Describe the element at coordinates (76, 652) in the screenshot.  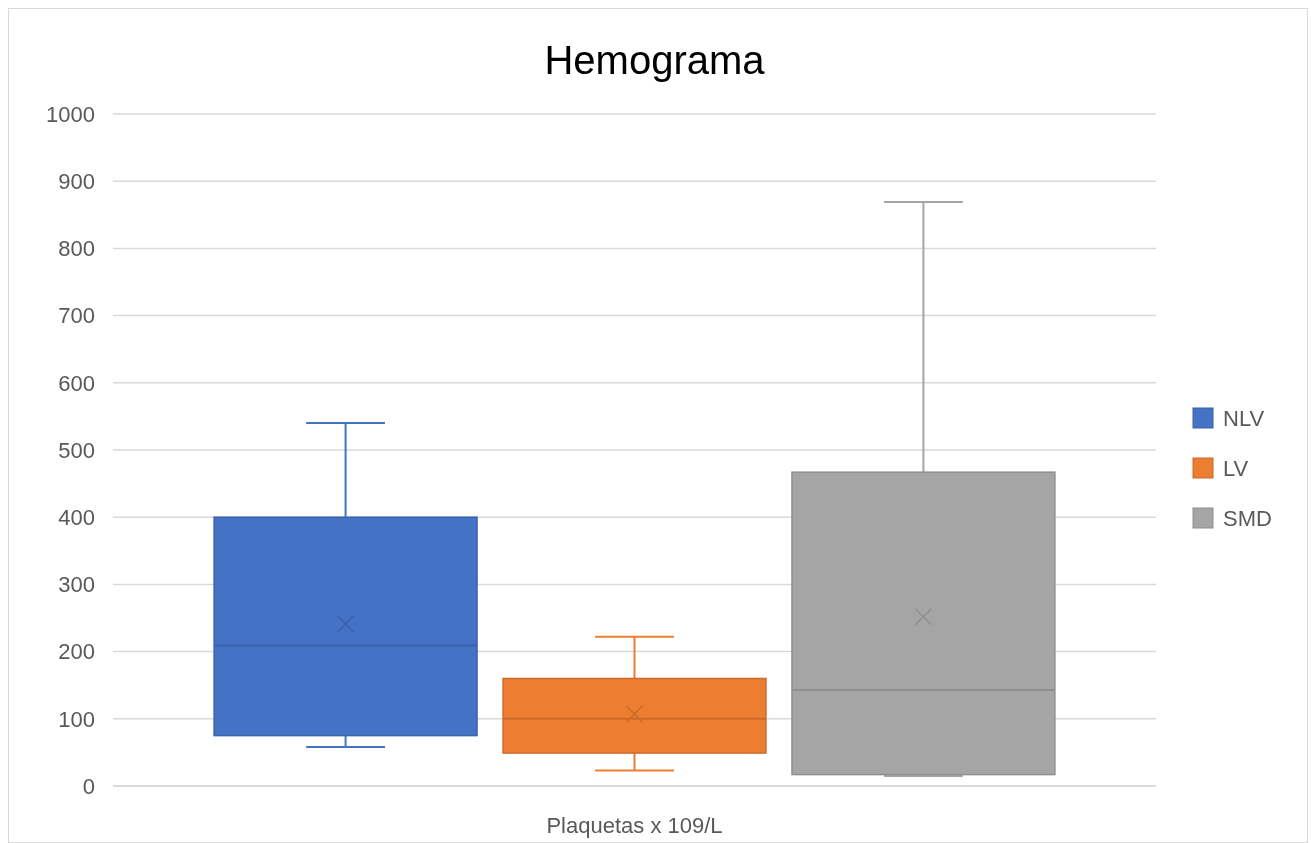
I see `y-tick-label: 200` at that location.